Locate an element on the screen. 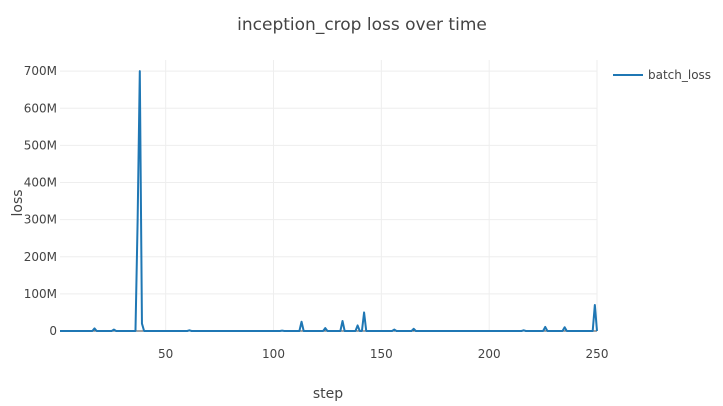 This screenshot has height=406, width=723. x-tick-label: 200 is located at coordinates (489, 354).